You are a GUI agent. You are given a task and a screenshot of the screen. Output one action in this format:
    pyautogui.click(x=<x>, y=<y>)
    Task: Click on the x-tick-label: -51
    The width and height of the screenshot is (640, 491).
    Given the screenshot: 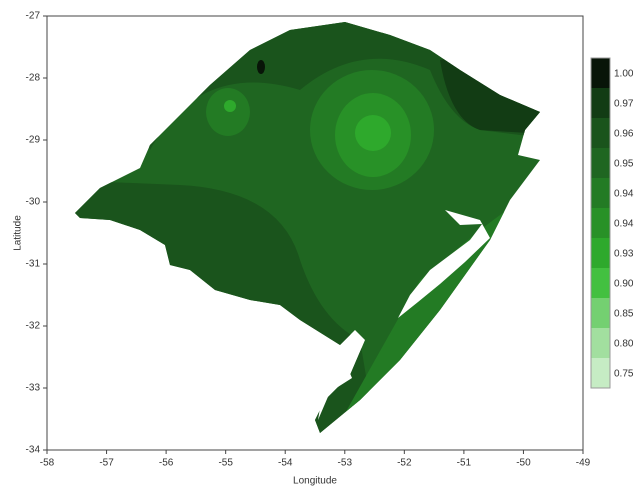 What is the action you would take?
    pyautogui.click(x=464, y=463)
    